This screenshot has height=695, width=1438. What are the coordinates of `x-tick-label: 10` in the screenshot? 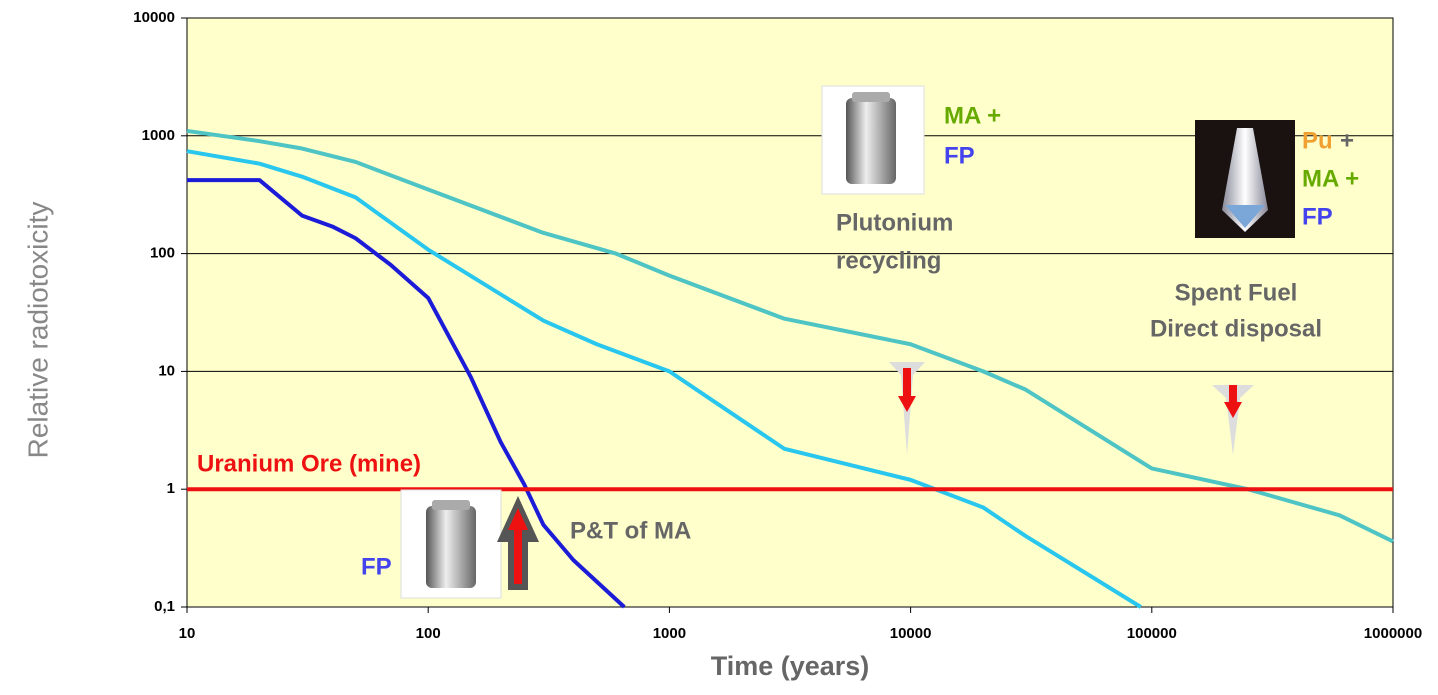 It's located at (187, 633).